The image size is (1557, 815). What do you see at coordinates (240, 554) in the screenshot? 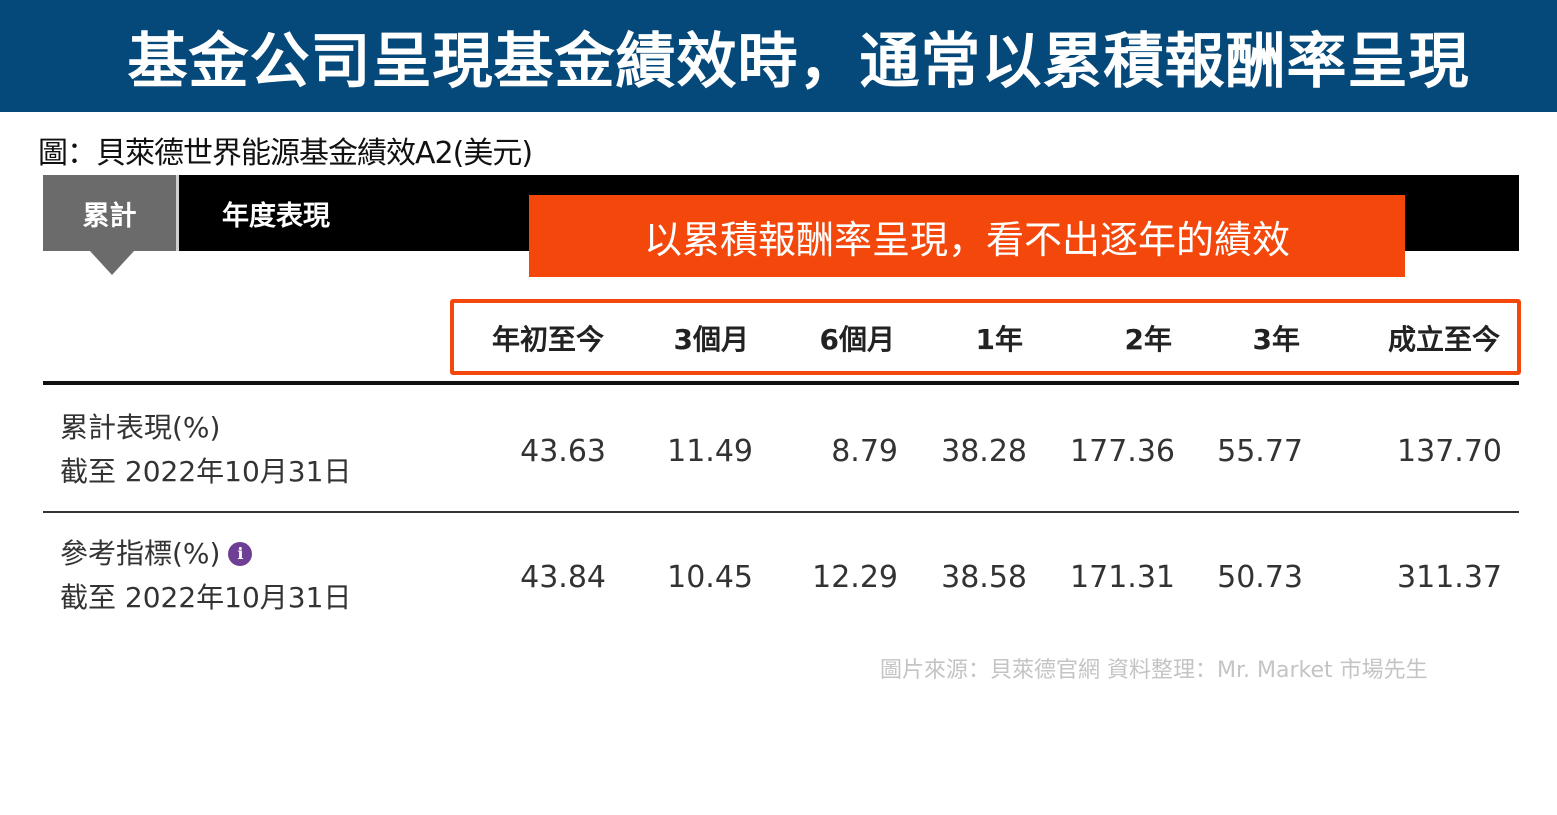
I see `info-icon: i` at bounding box center [240, 554].